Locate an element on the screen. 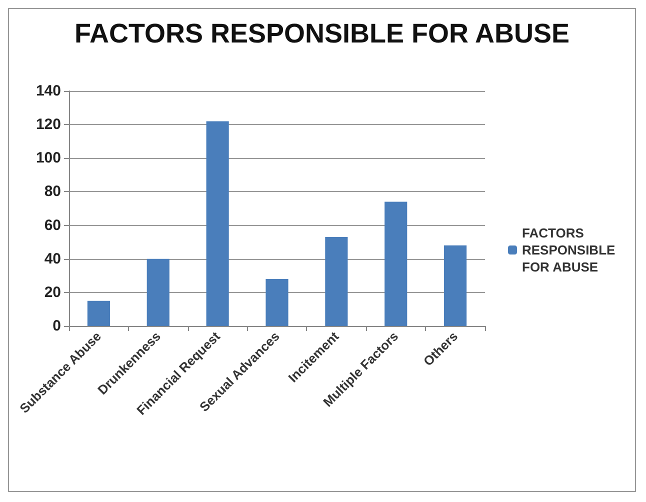 The width and height of the screenshot is (646, 502). chart-title: FACTORS RESPONSIBLE FOR ABUSE is located at coordinates (322, 33).